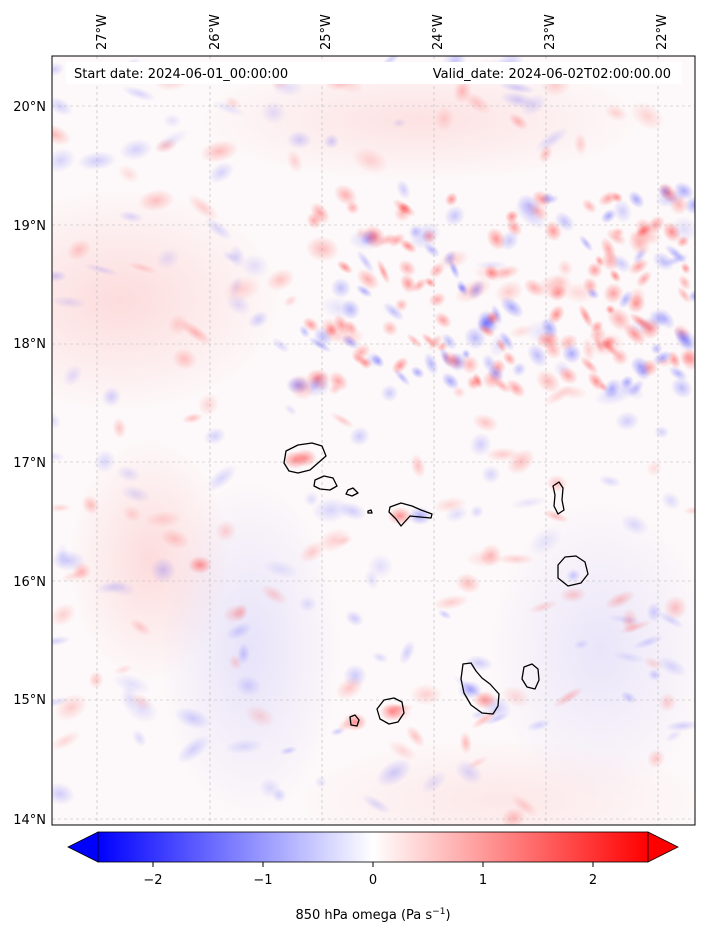 The image size is (703, 936). What do you see at coordinates (436, 584) in the screenshot?
I see `coastlines` at bounding box center [436, 584].